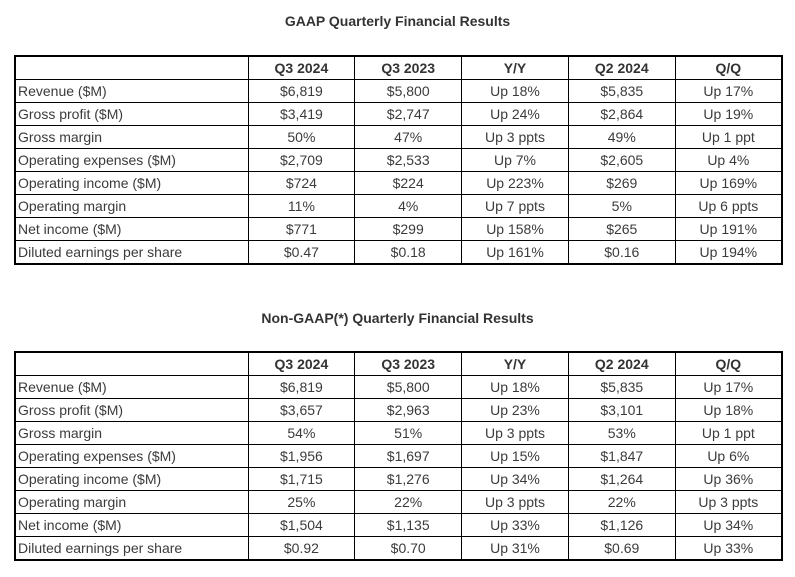 Image resolution: width=795 pixels, height=577 pixels. Describe the element at coordinates (301, 252) in the screenshot. I see `table-cell: $0.47` at that location.